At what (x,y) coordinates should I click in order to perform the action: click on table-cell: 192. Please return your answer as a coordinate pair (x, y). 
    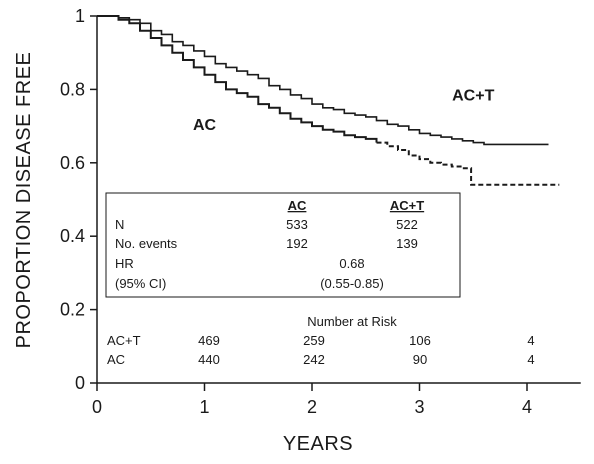
    Looking at the image, I should click on (297, 243).